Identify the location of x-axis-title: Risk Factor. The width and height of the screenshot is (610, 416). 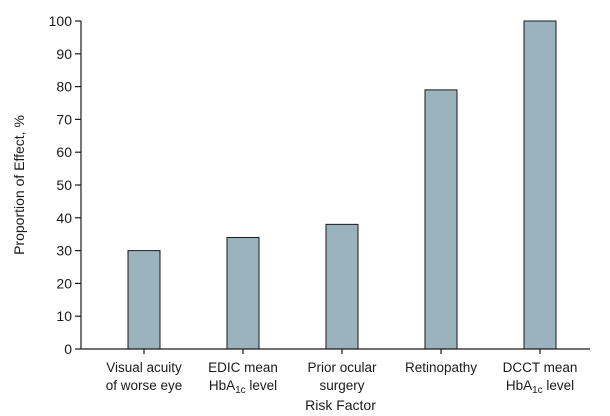
(340, 405).